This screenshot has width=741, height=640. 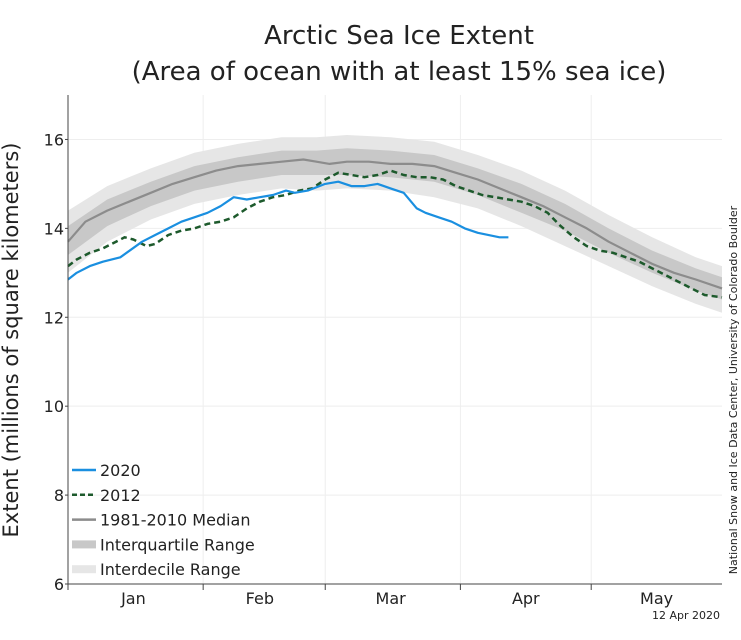 What do you see at coordinates (686, 615) in the screenshot?
I see `date-stamp: 12 Apr 2020` at bounding box center [686, 615].